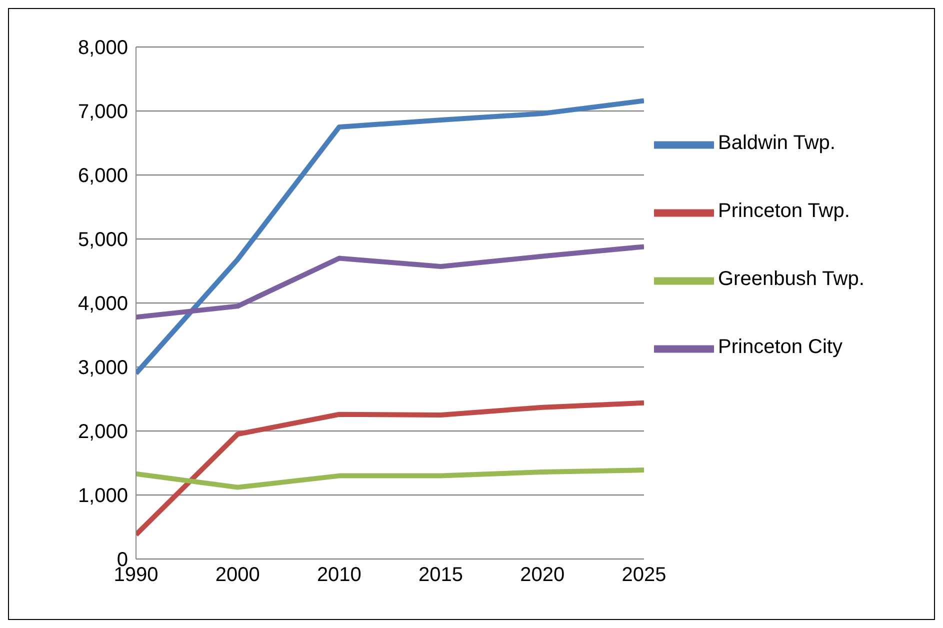  I want to click on y-tick-label: 2,000, so click(103, 432).